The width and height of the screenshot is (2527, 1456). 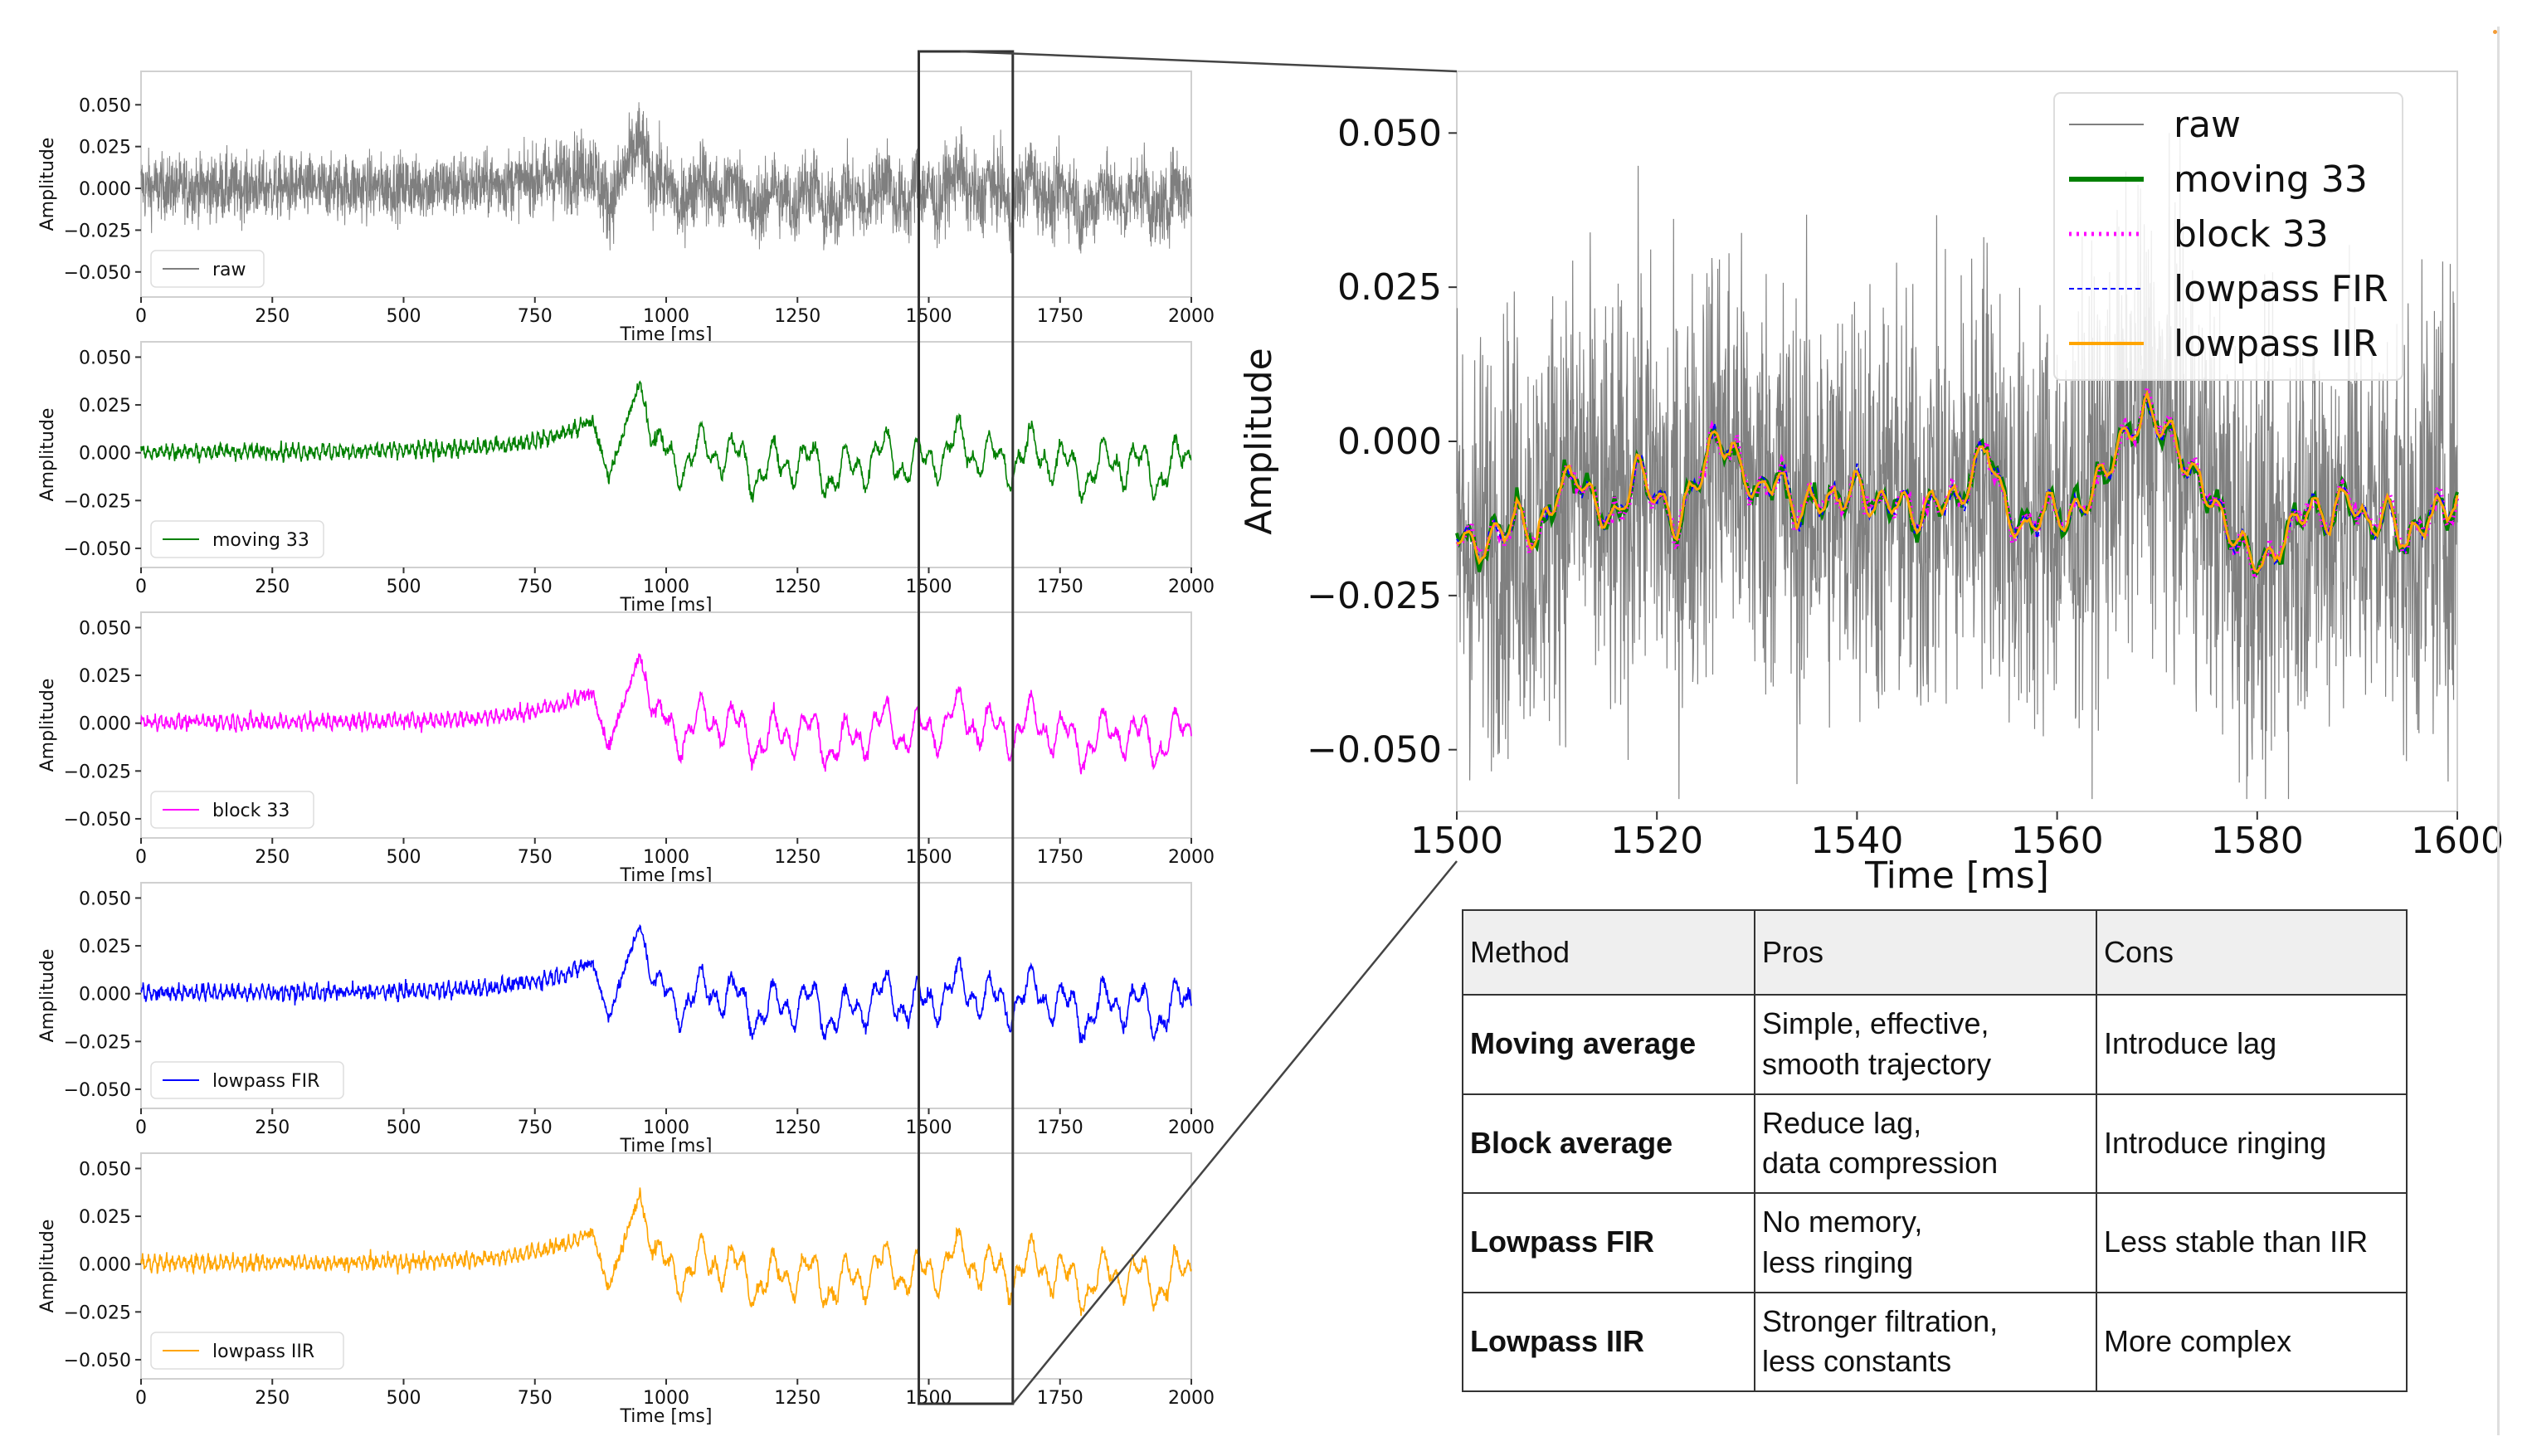 I want to click on method-cell: Lowpass FIR, so click(x=1608, y=1242).